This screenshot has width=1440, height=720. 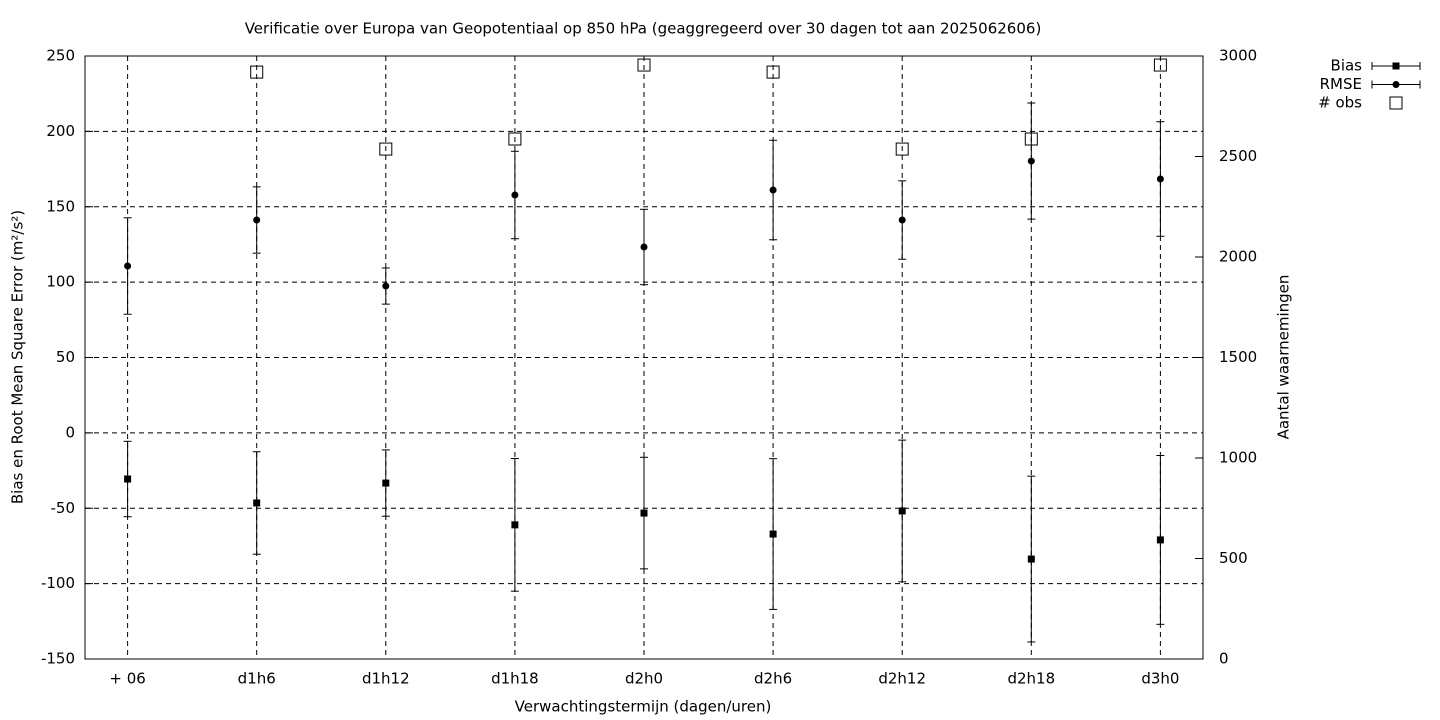 I want to click on y-tick-label: -100, so click(x=58, y=583).